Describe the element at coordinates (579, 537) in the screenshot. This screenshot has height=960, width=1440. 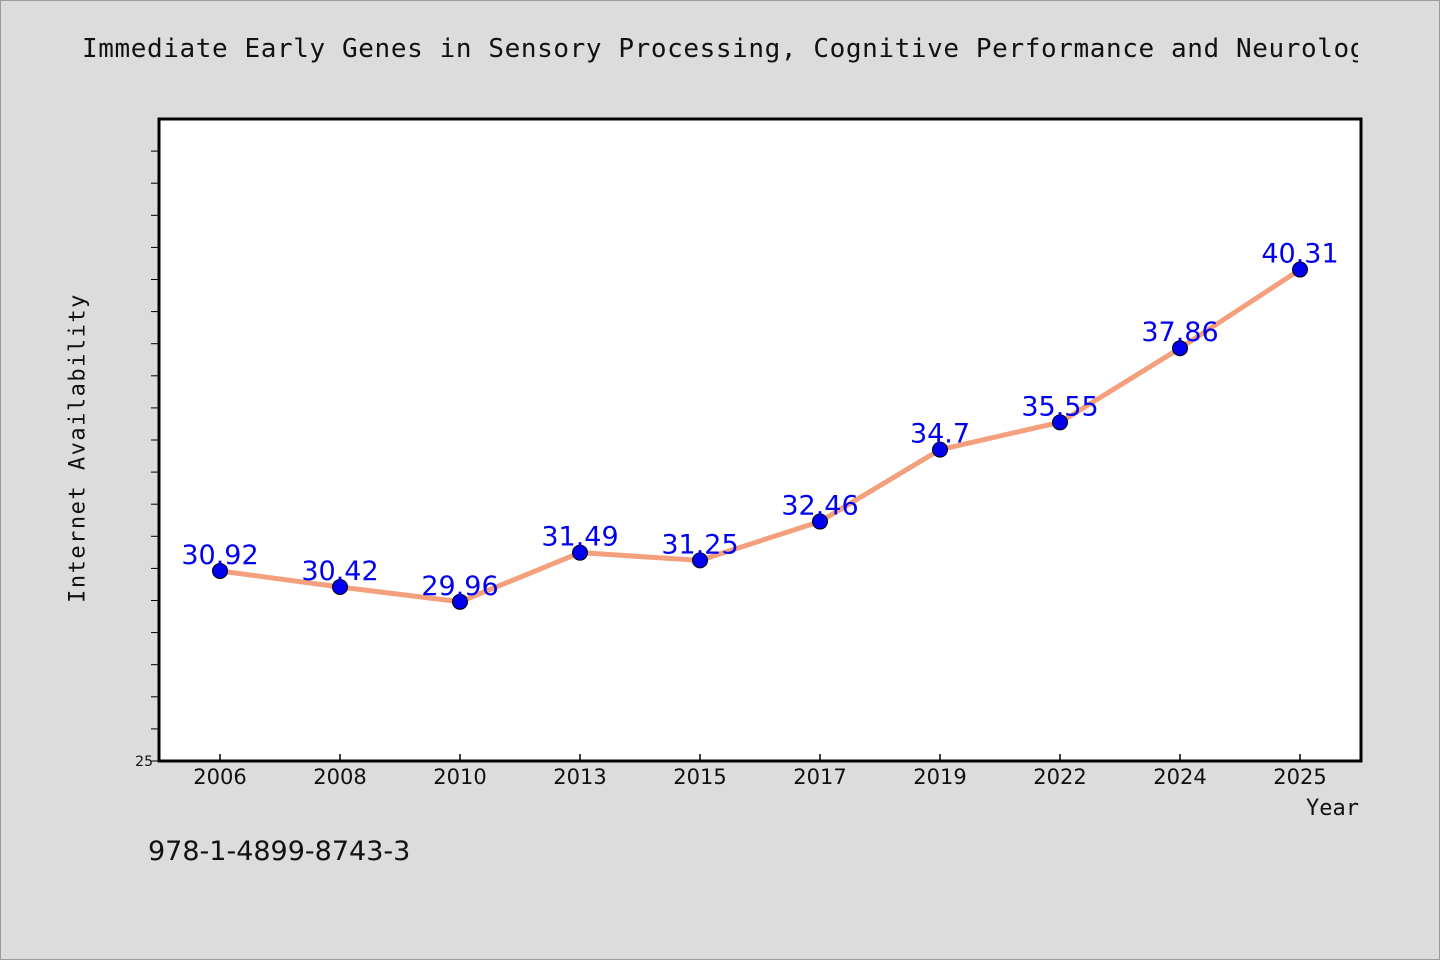
I see `data-label: 31.49` at that location.